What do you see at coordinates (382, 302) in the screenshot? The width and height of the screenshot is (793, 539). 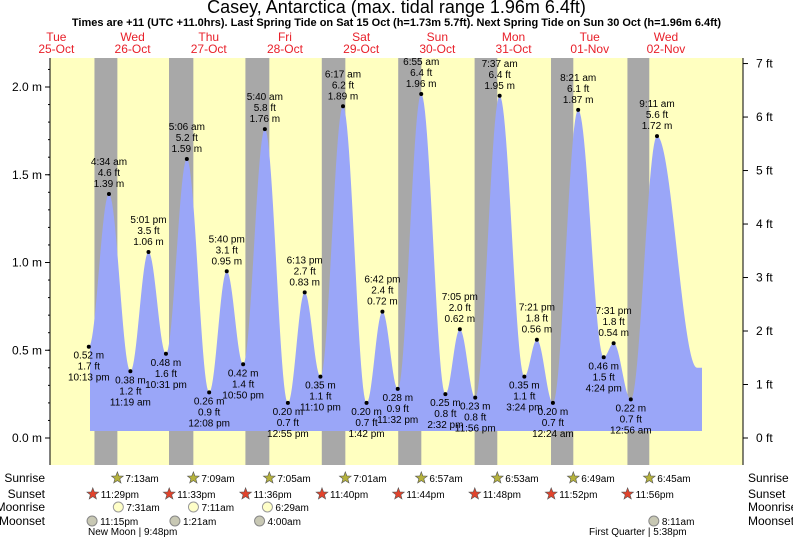 I see `high-tide-meters: 0.72 m` at bounding box center [382, 302].